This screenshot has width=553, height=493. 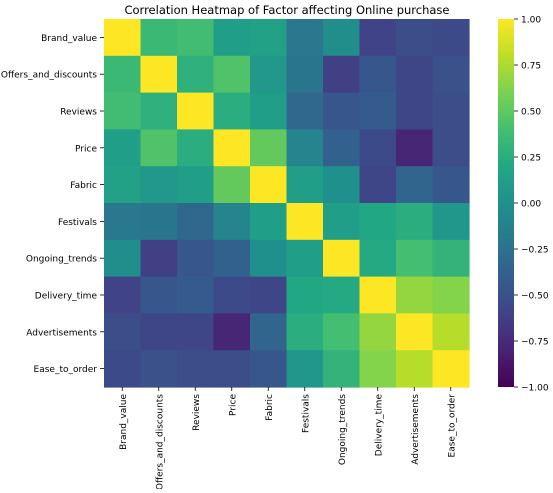 I want to click on heatmap-cell-Advertisements-Advertisements, so click(x=415, y=332).